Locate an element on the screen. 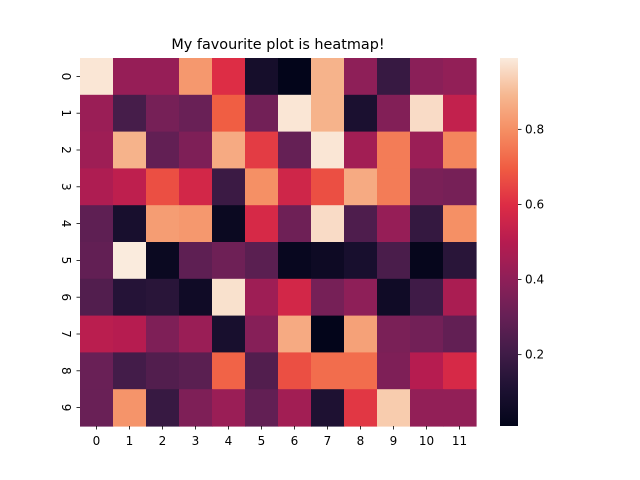 The image size is (640, 480). heatmap-cell-r4-c11 is located at coordinates (460, 224).